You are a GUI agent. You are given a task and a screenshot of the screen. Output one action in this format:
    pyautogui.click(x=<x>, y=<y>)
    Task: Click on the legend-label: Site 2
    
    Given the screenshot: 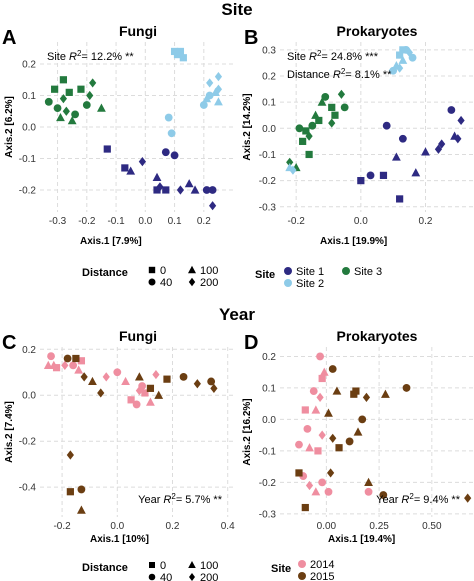 What is the action you would take?
    pyautogui.click(x=310, y=284)
    